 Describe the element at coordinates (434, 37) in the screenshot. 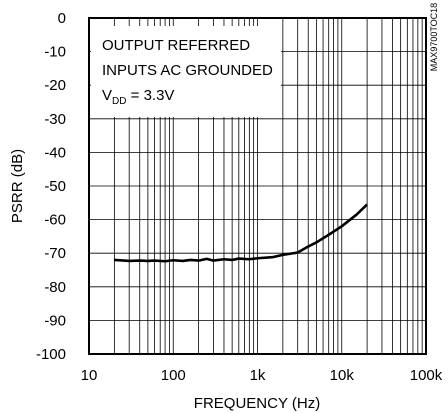

I see `figure-code: MAX9700TOC18` at that location.